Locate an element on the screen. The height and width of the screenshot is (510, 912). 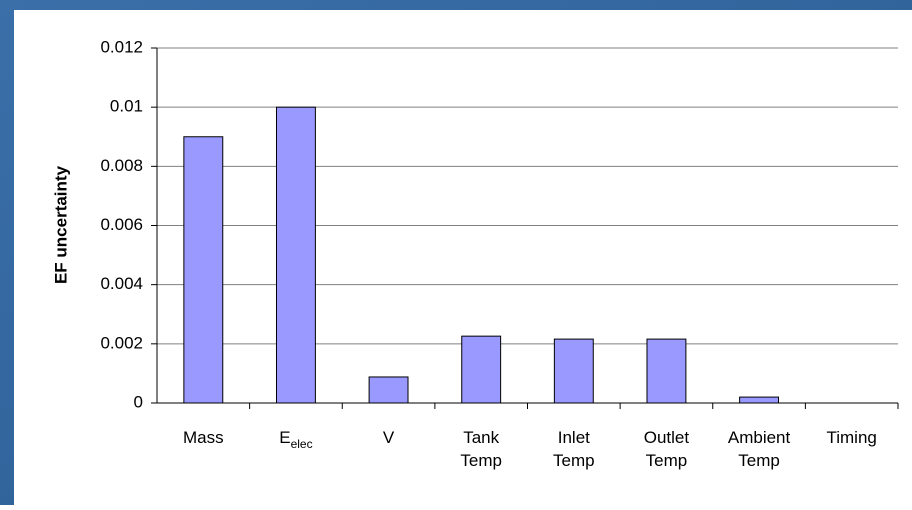
x-tick-label: Inlet Temp is located at coordinates (574, 449).